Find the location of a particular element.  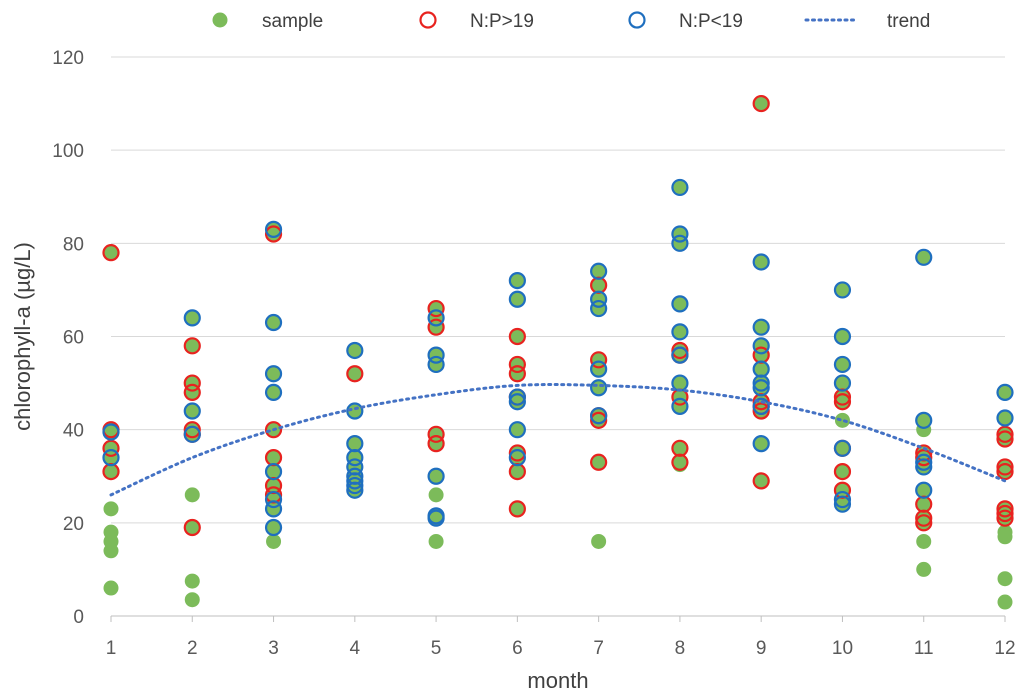

x-tick-label: 10 is located at coordinates (842, 648).